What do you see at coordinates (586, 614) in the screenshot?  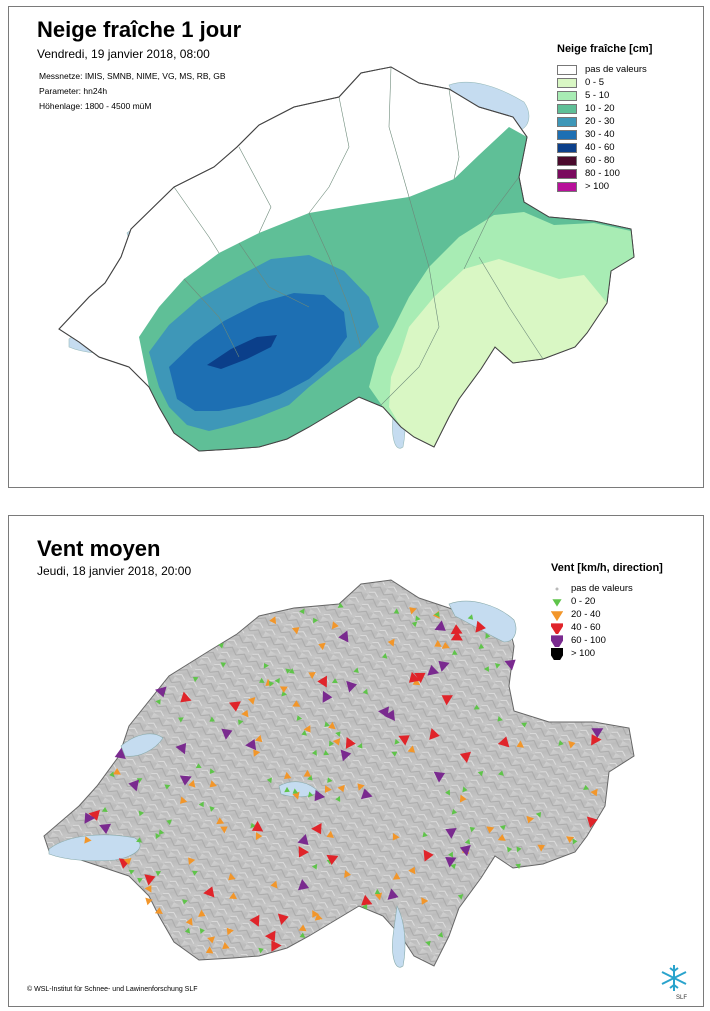 I see `legend-label: 20 - 40` at bounding box center [586, 614].